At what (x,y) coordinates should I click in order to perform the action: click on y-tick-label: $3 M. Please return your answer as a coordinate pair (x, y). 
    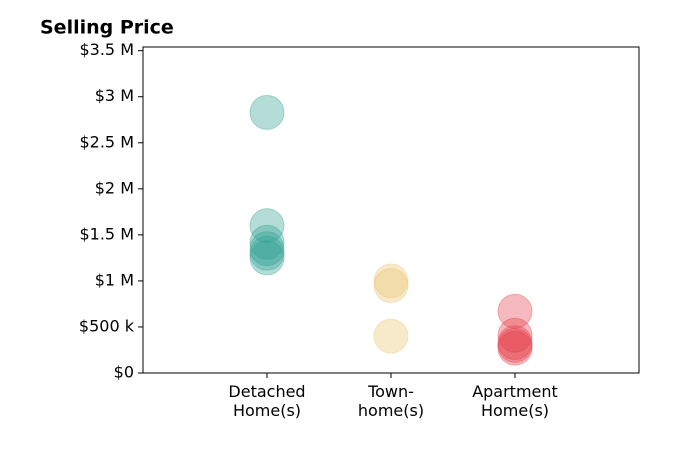
    Looking at the image, I should click on (114, 95).